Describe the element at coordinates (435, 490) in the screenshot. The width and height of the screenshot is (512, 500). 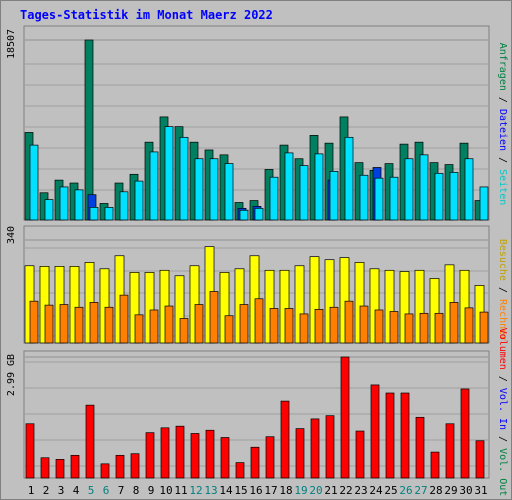
I see `x-tick-label: 28` at that location.